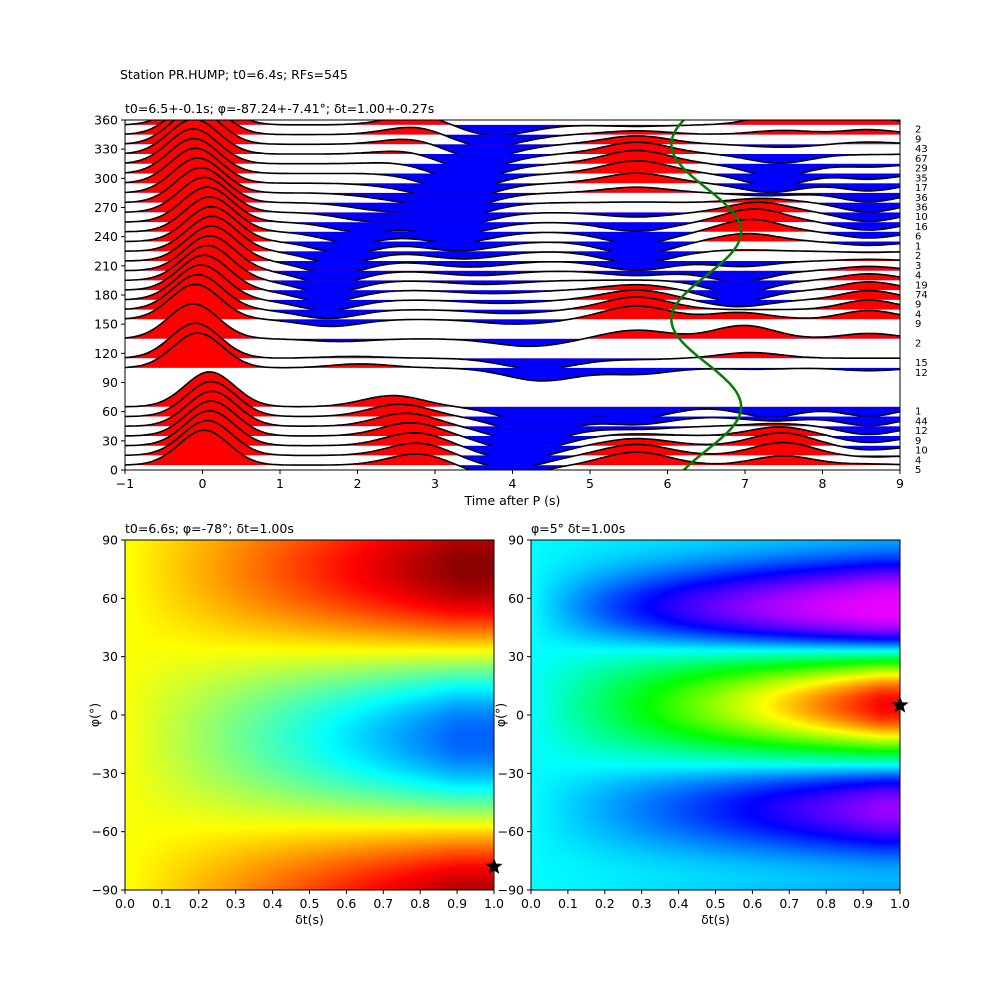  What do you see at coordinates (420, 903) in the screenshot?
I see `x-tick-label: 0.8` at bounding box center [420, 903].